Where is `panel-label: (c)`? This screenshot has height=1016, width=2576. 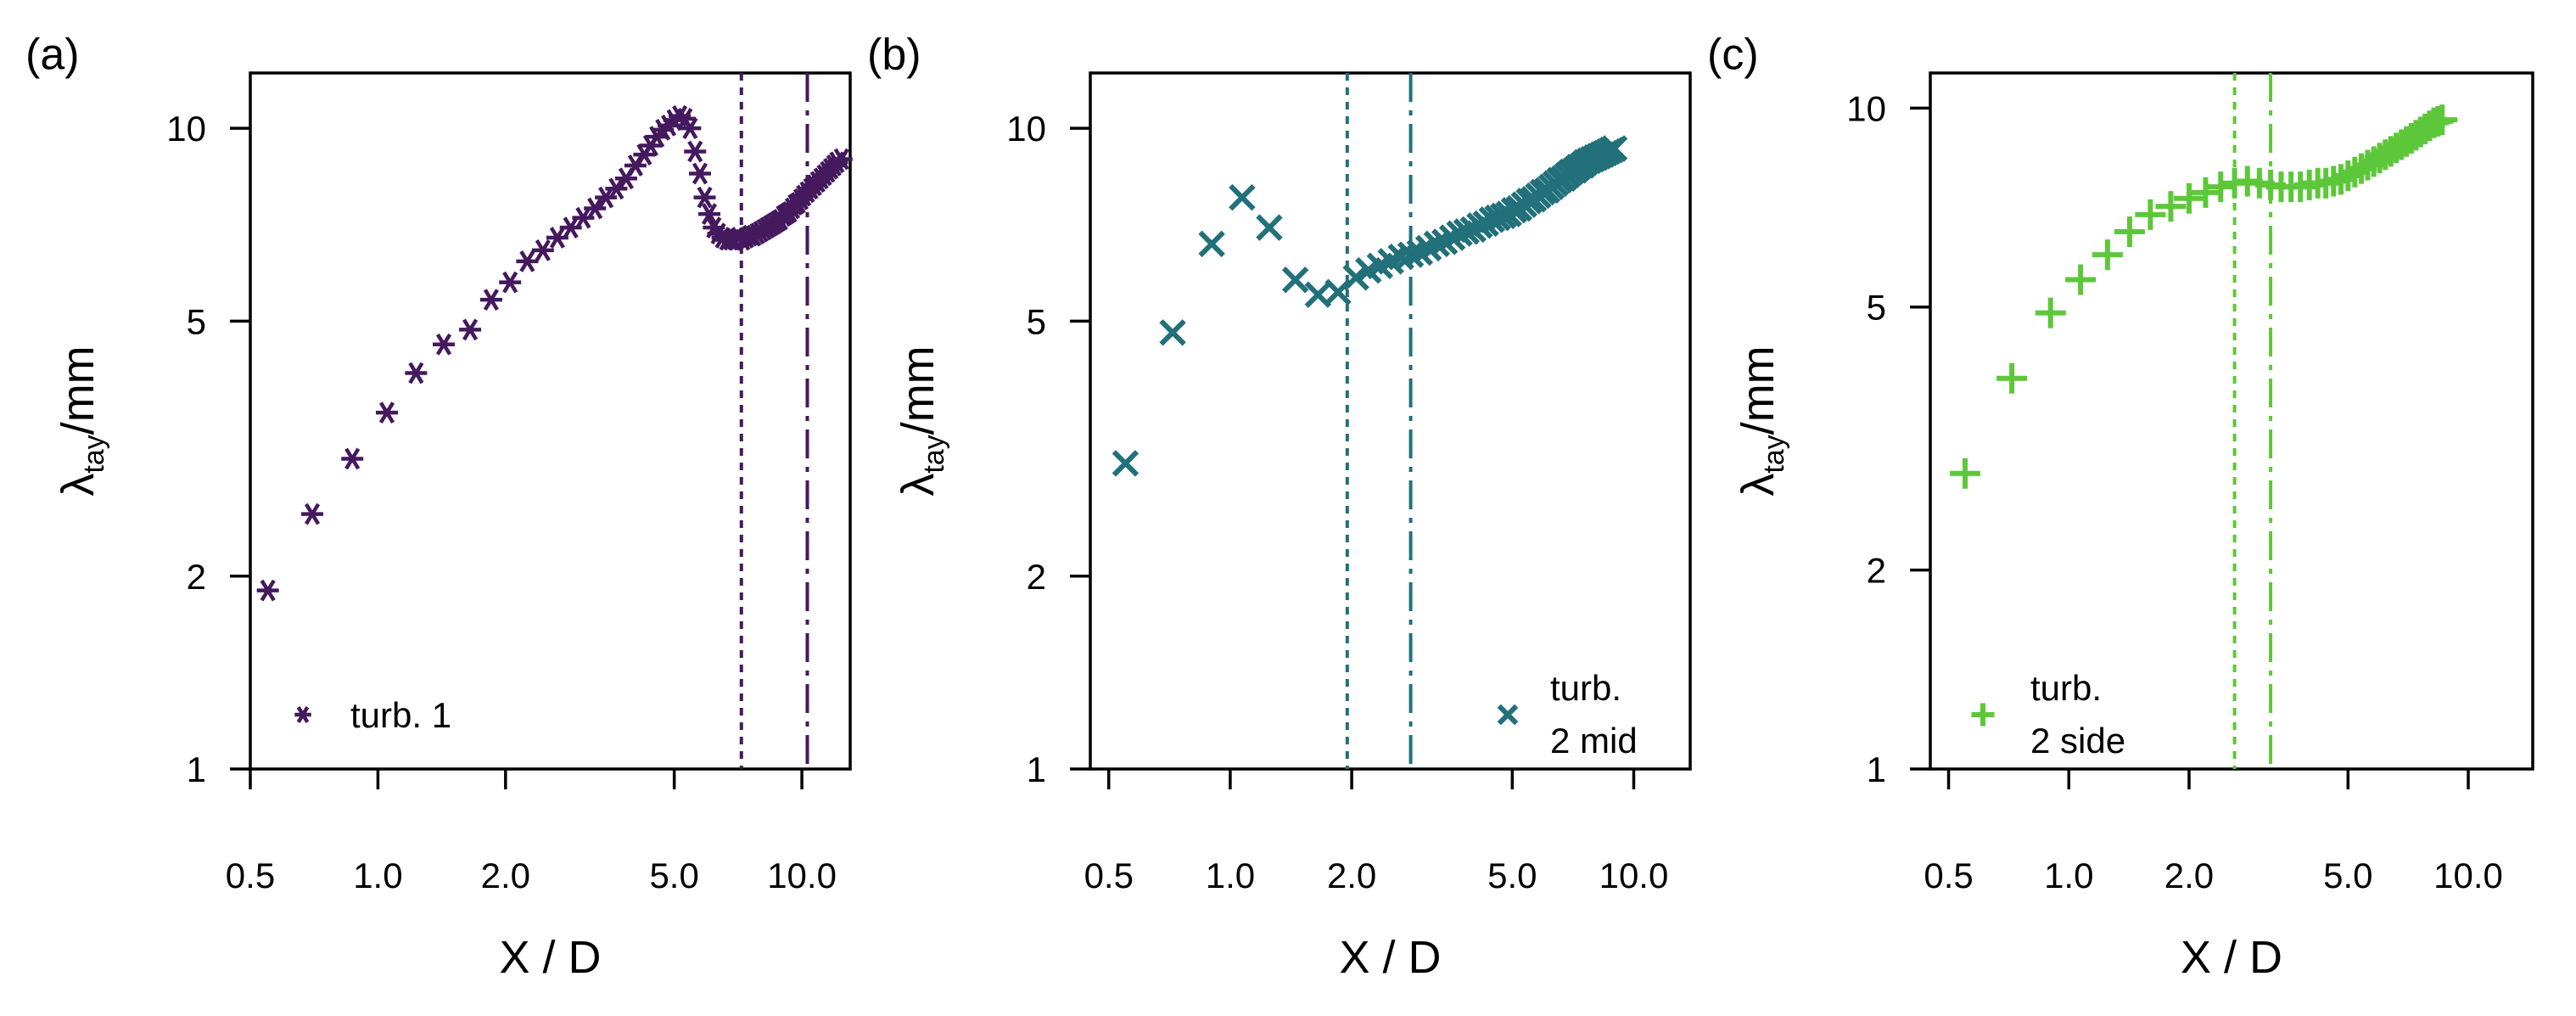
panel-label: (c) is located at coordinates (1733, 55).